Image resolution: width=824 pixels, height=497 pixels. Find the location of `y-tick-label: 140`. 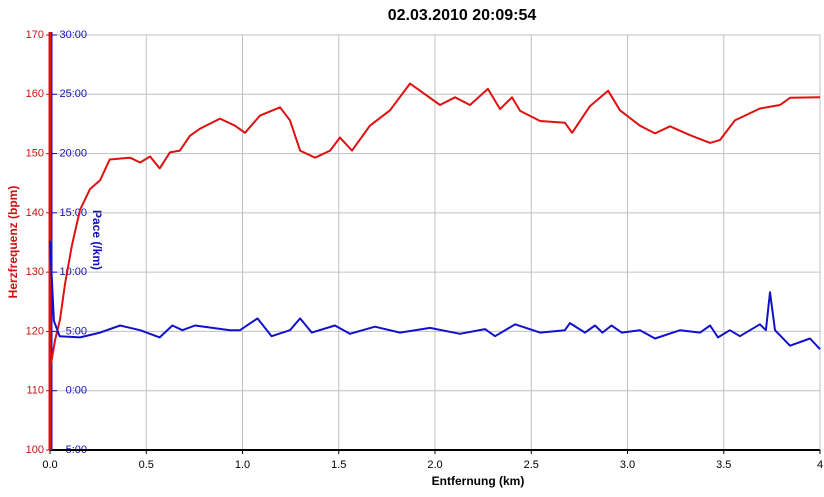

y-tick-label: 140 is located at coordinates (35, 213).